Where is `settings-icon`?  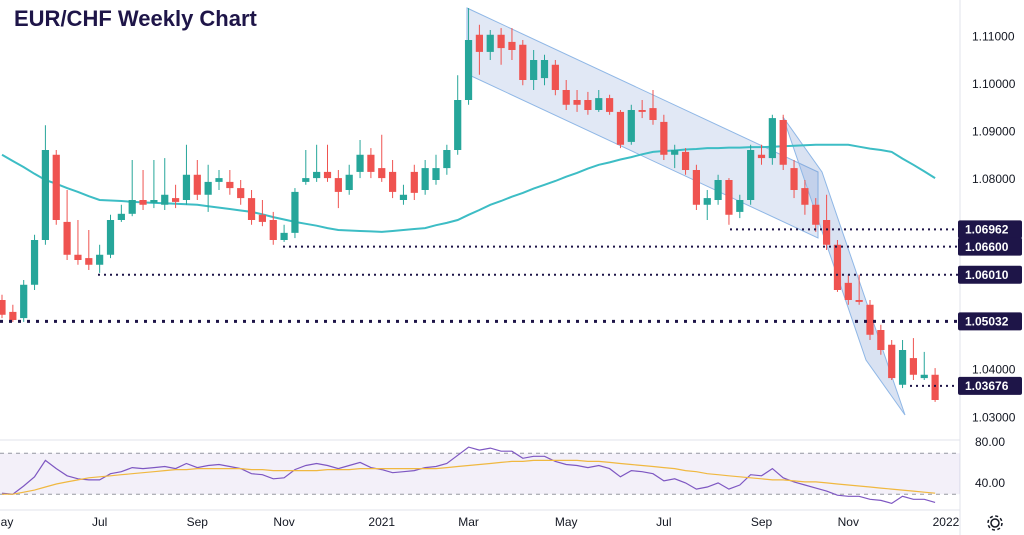 settings-icon is located at coordinates (995, 523).